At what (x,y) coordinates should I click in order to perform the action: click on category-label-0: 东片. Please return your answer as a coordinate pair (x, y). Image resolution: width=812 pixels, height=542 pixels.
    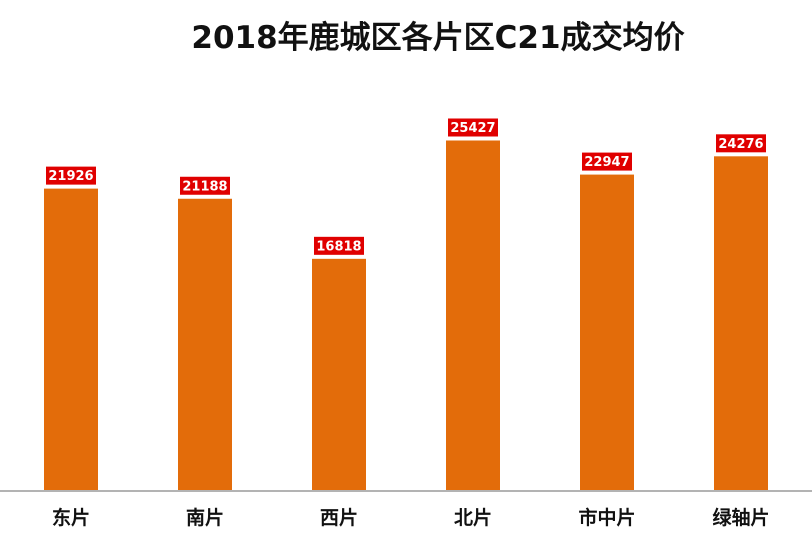
    Looking at the image, I should click on (71, 517).